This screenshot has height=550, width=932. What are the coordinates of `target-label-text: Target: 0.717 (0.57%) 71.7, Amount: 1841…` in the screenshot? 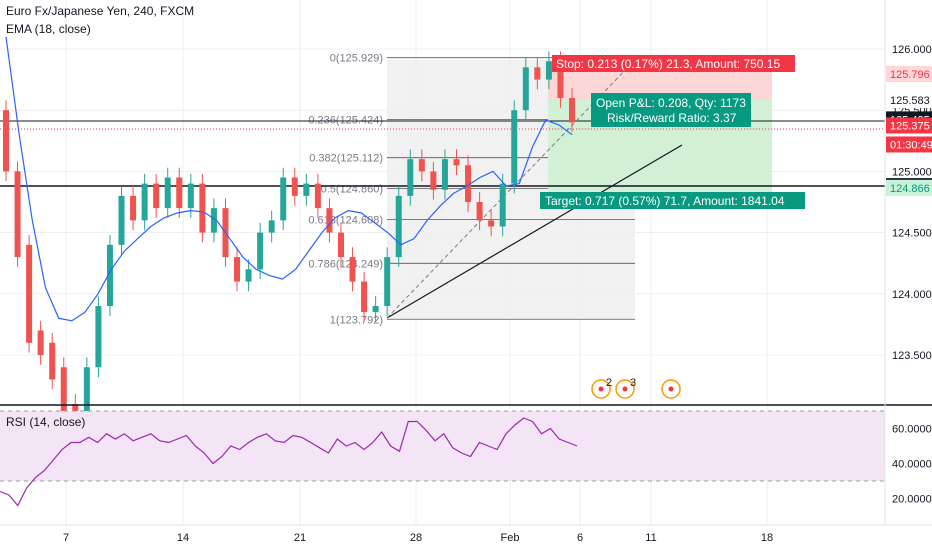 It's located at (665, 201).